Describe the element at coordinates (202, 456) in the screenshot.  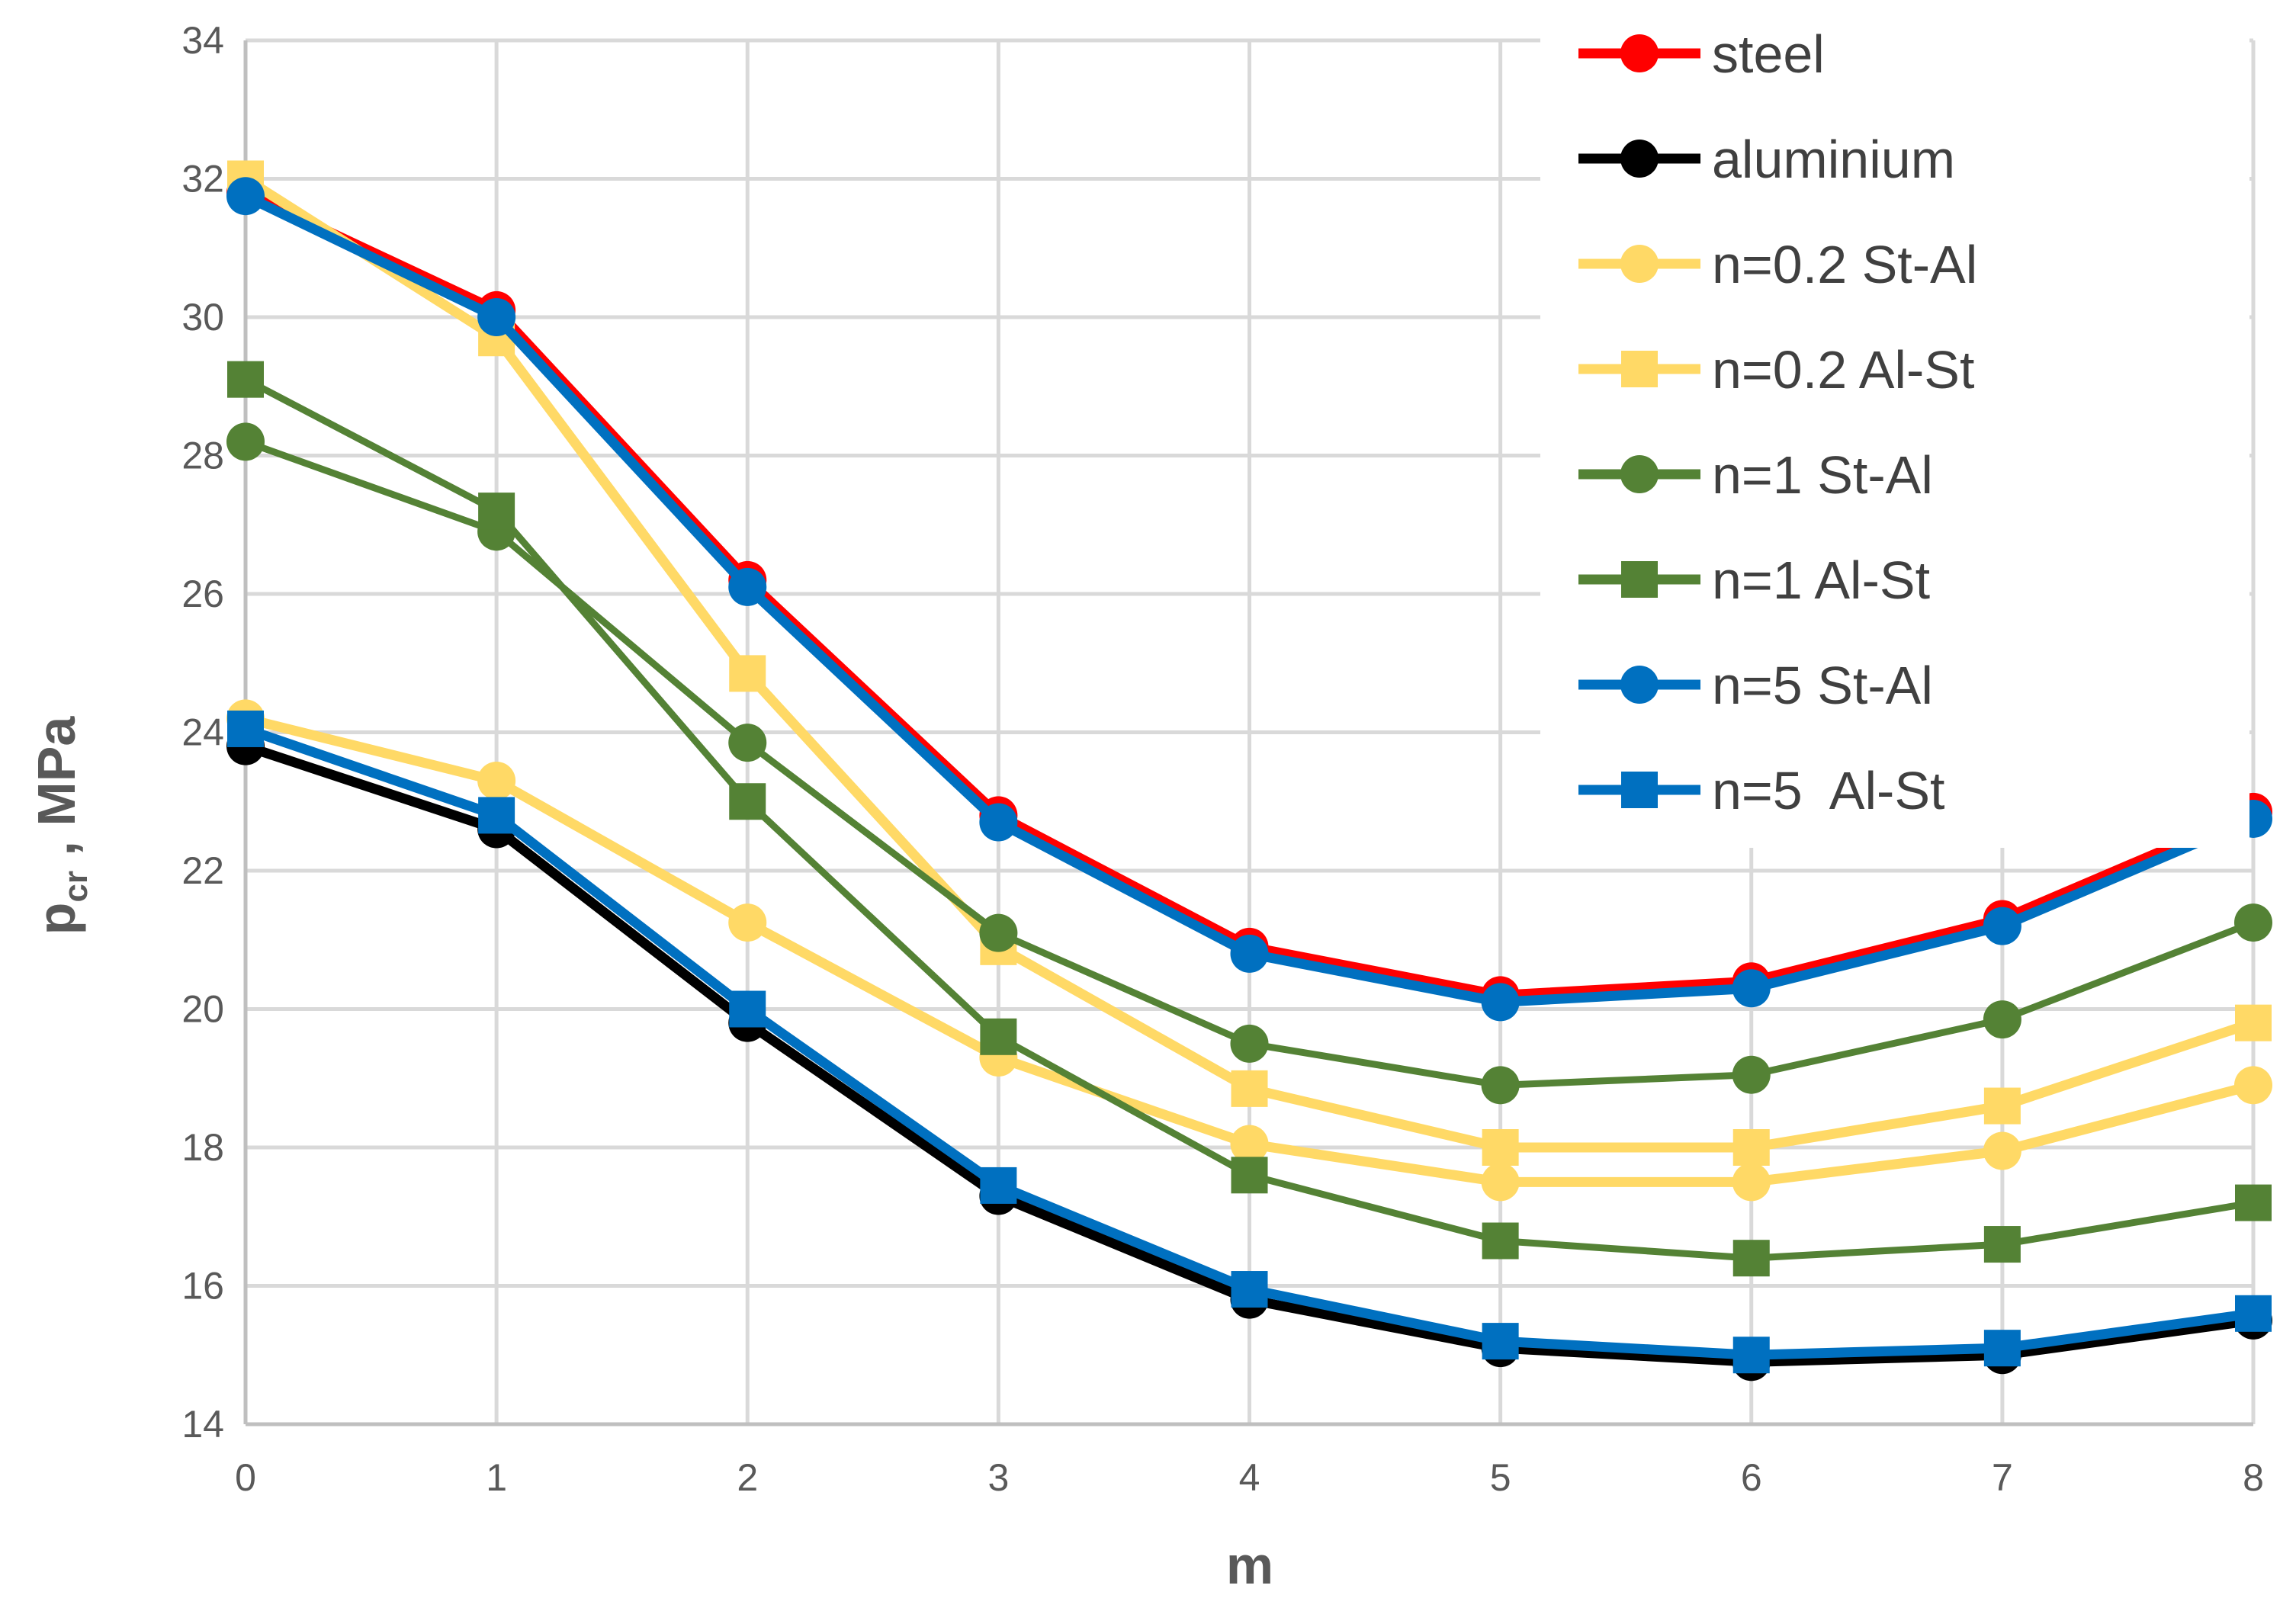
I see `y-tick-label: 28` at that location.